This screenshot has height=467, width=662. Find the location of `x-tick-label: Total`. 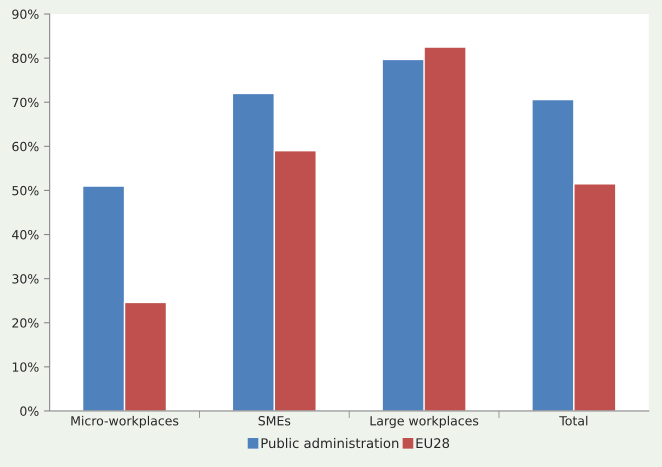

x-tick-label: Total is located at coordinates (573, 421).